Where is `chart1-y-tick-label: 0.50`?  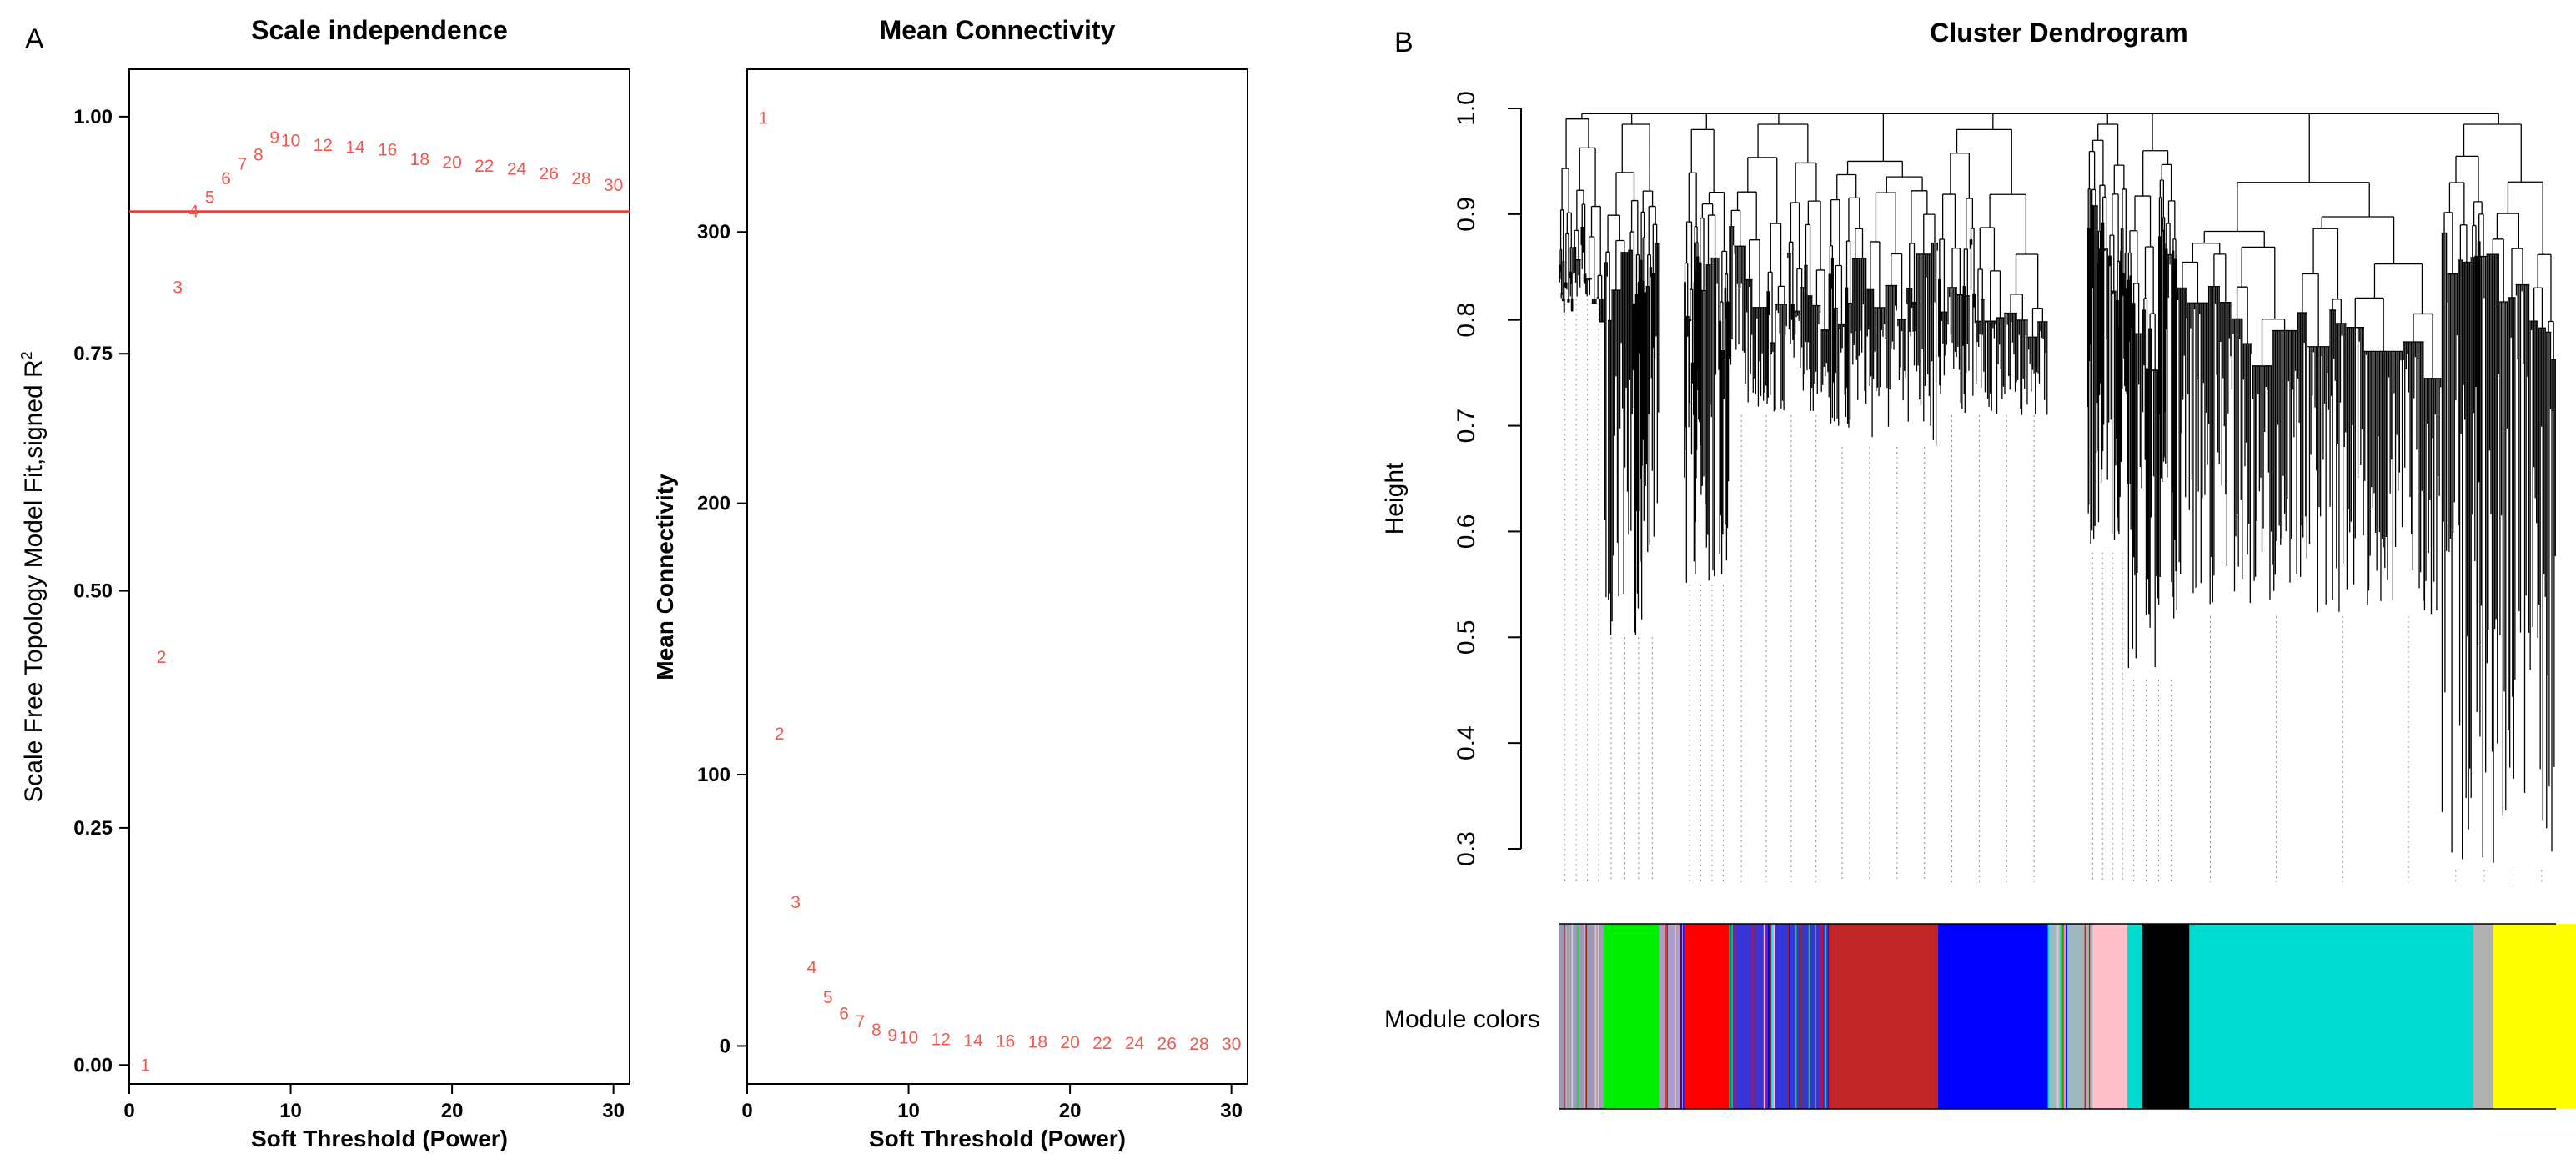 chart1-y-tick-label: 0.50 is located at coordinates (93, 591).